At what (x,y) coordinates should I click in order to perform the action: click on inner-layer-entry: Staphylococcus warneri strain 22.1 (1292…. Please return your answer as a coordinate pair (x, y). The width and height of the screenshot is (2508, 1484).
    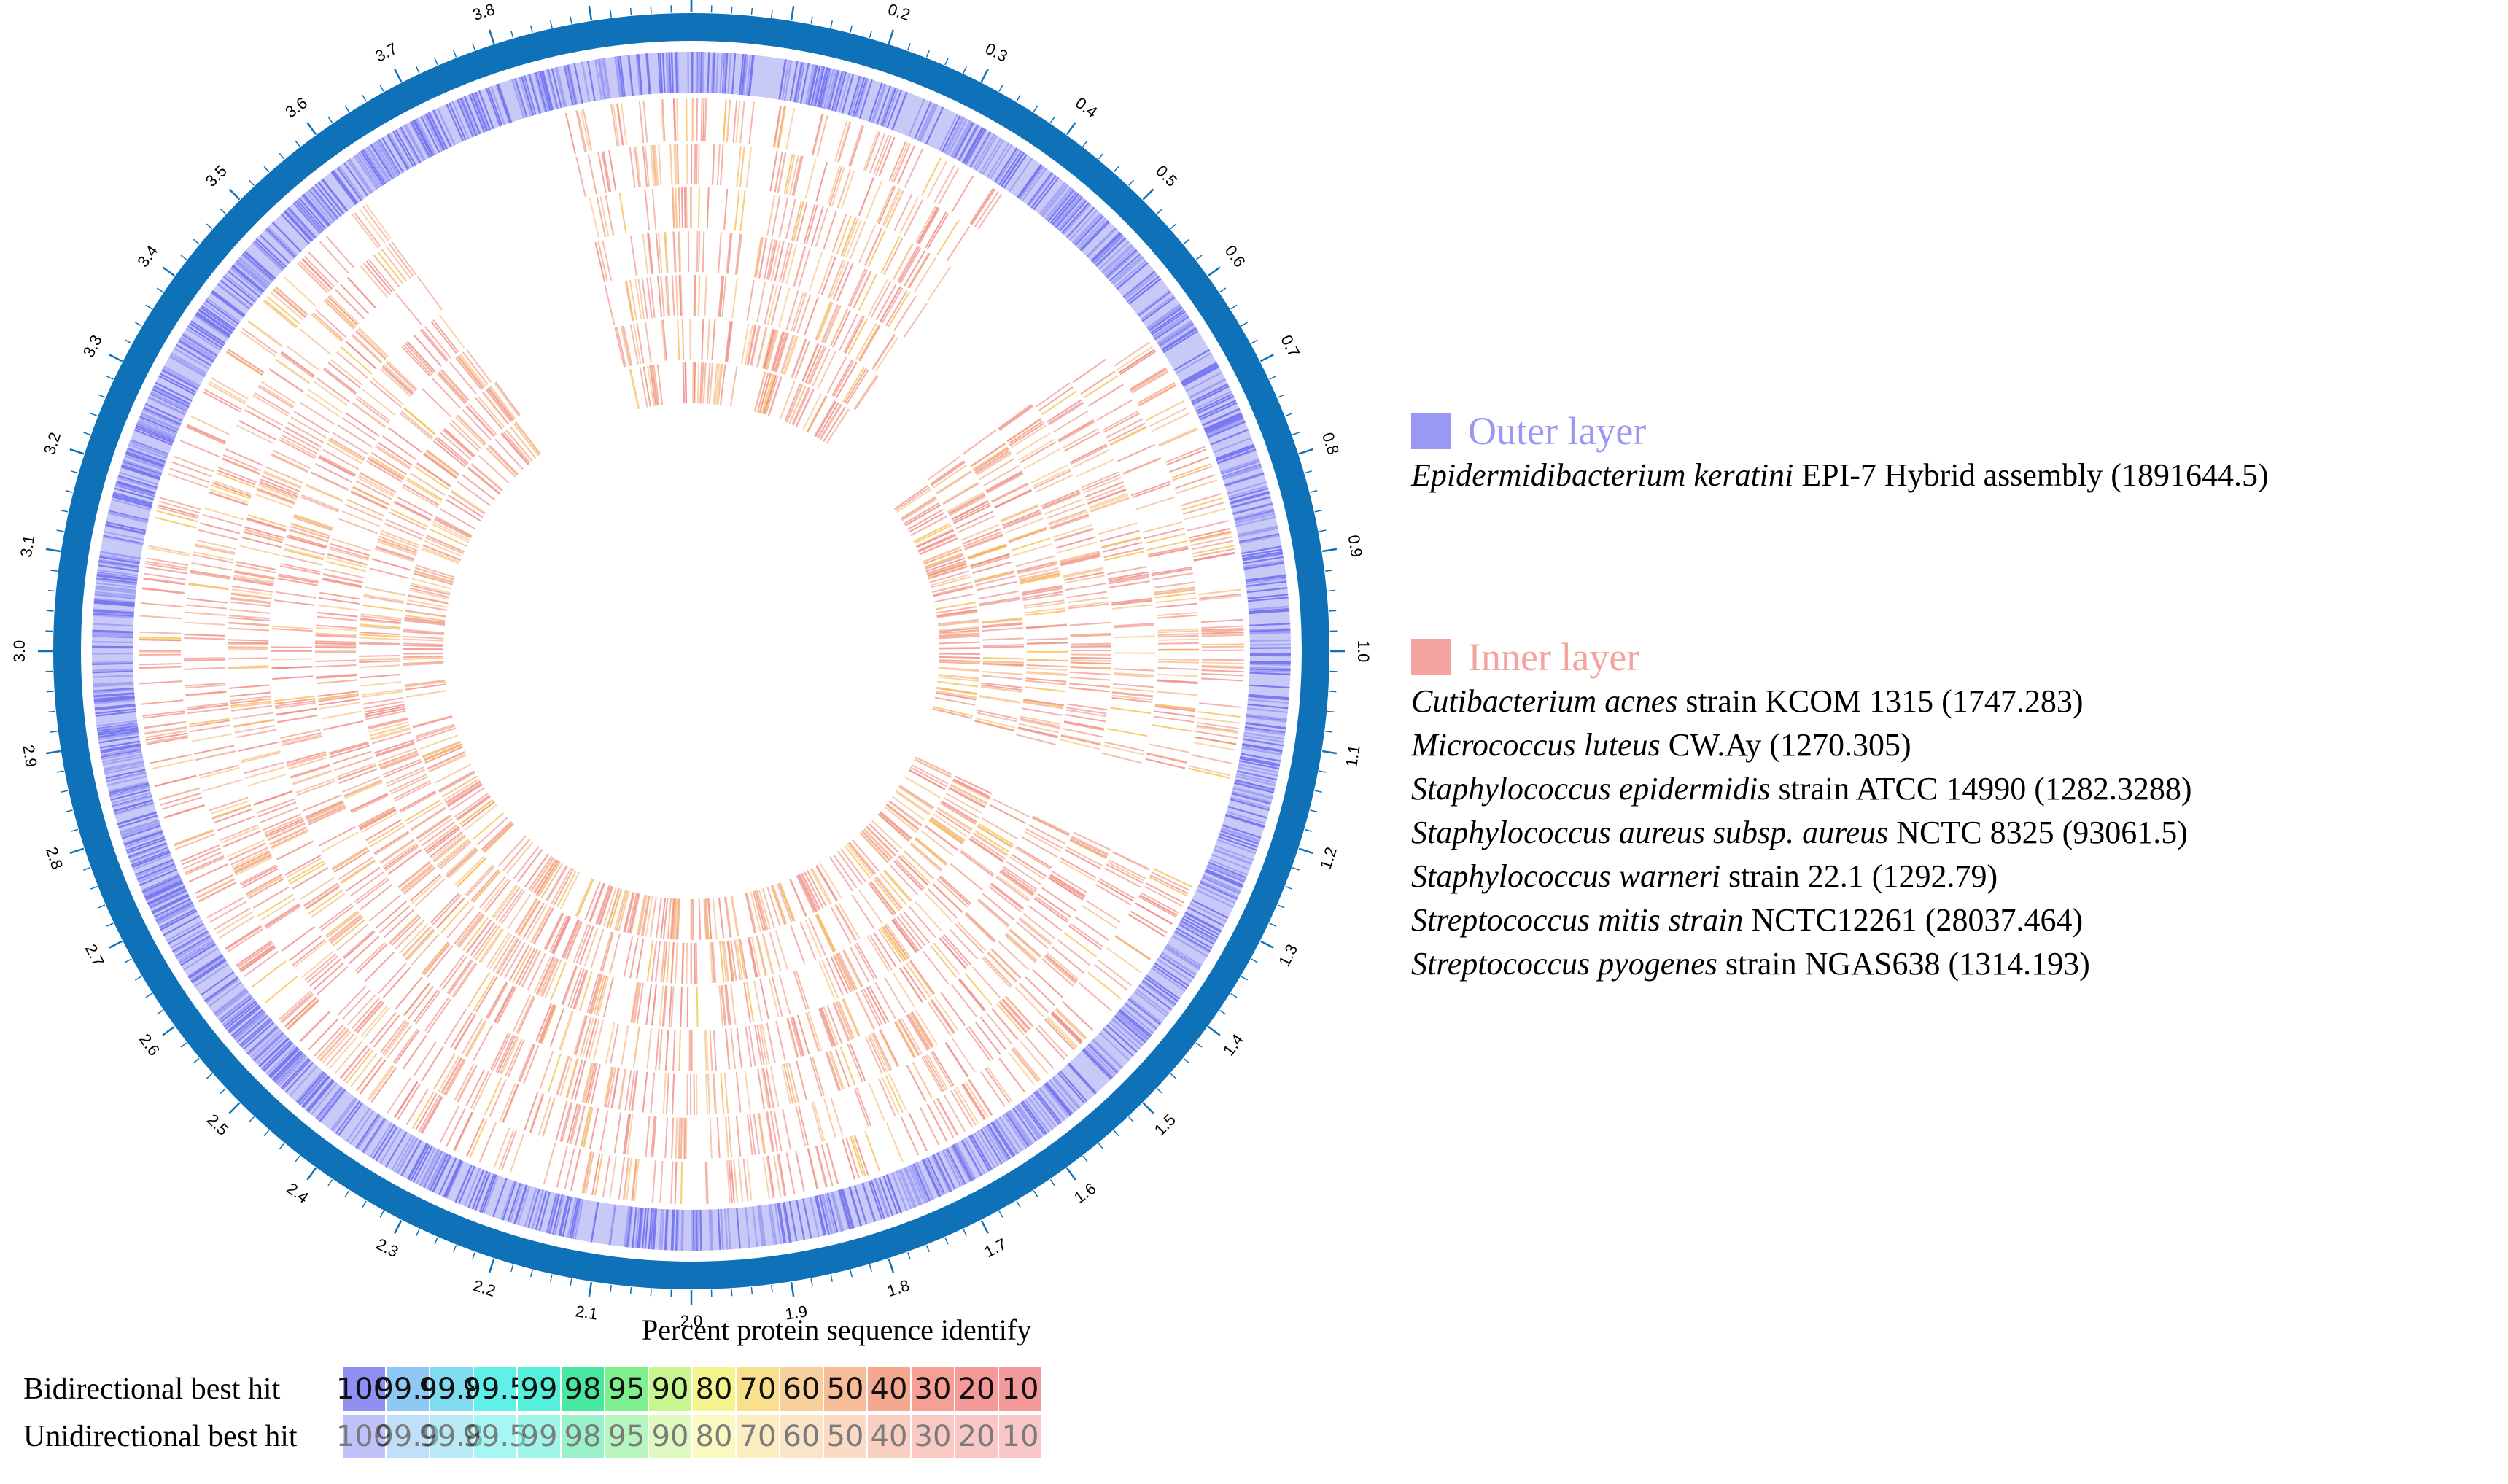
    Looking at the image, I should click on (1801, 876).